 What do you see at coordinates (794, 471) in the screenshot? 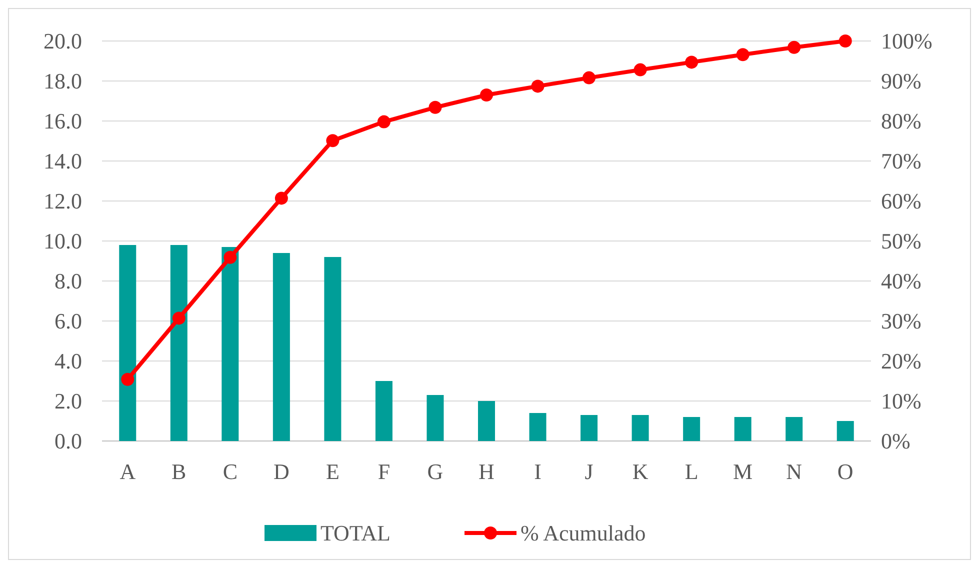
I see `x-tick-label: N` at bounding box center [794, 471].